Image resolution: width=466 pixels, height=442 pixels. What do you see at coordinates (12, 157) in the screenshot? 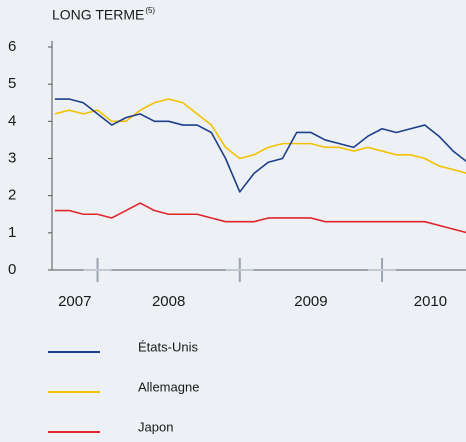
I see `y-tick-label: 3` at bounding box center [12, 157].